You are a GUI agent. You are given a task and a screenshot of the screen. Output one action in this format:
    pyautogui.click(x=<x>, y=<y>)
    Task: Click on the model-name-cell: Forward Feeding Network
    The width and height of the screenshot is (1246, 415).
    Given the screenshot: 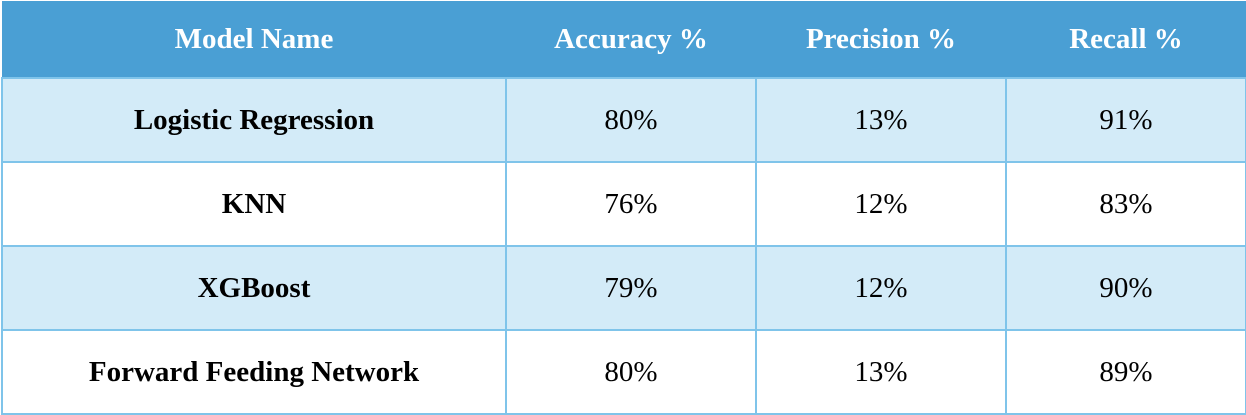 What is the action you would take?
    pyautogui.click(x=254, y=372)
    